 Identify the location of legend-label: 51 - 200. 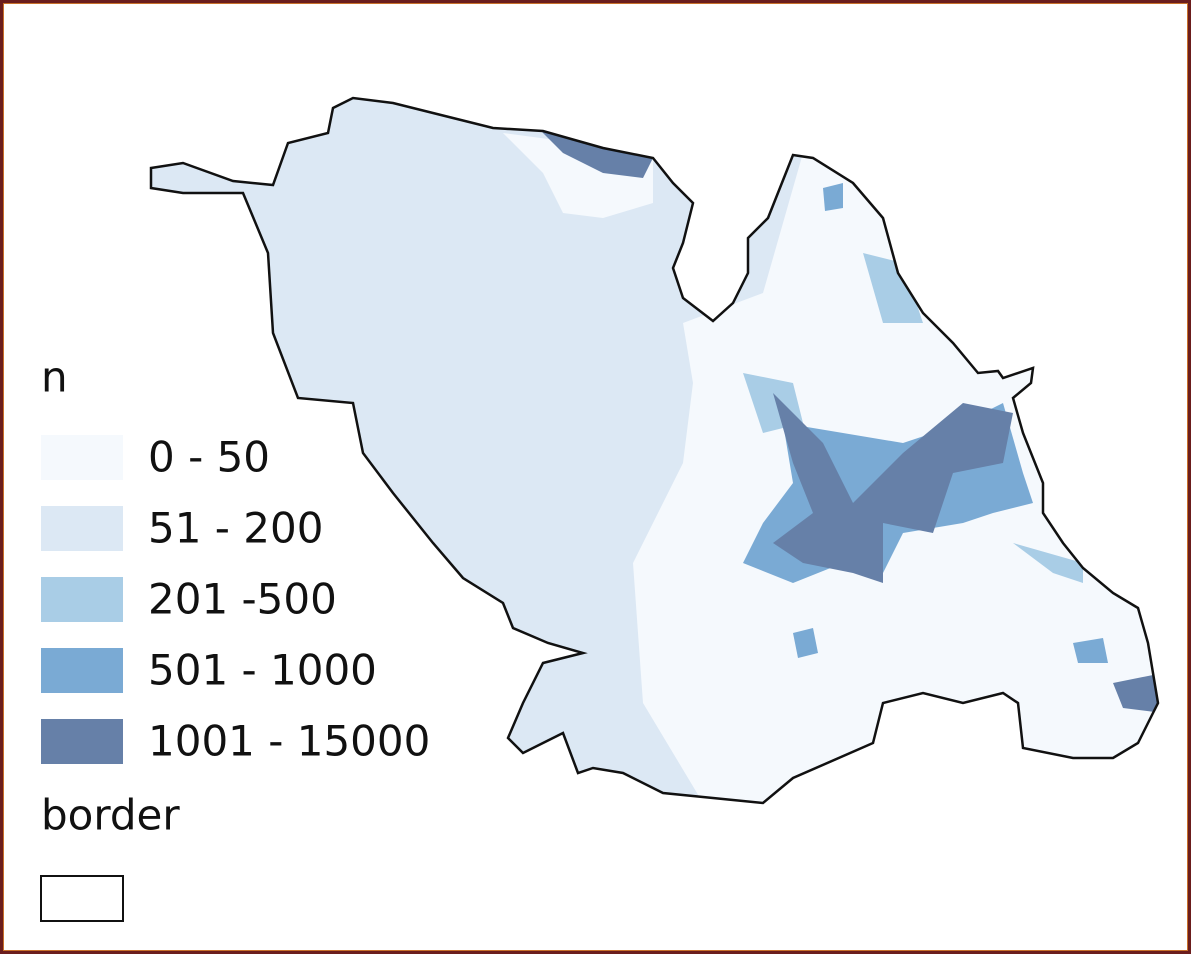
(235, 528).